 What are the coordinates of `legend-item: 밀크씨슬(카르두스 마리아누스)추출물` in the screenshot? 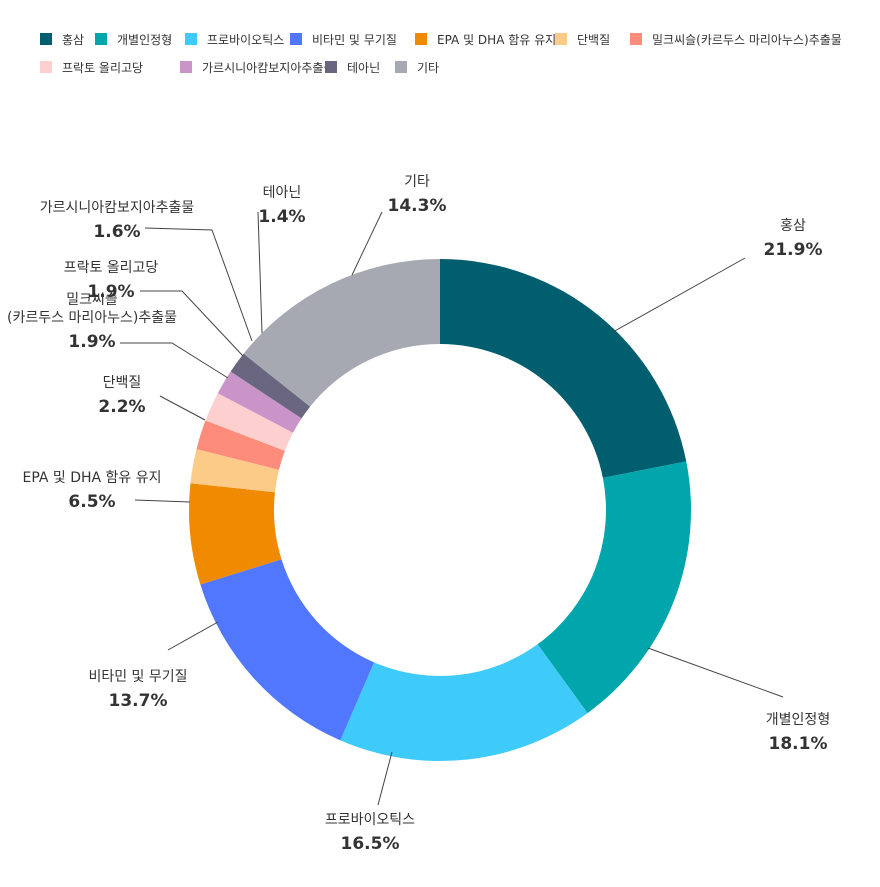 It's located at (740, 39).